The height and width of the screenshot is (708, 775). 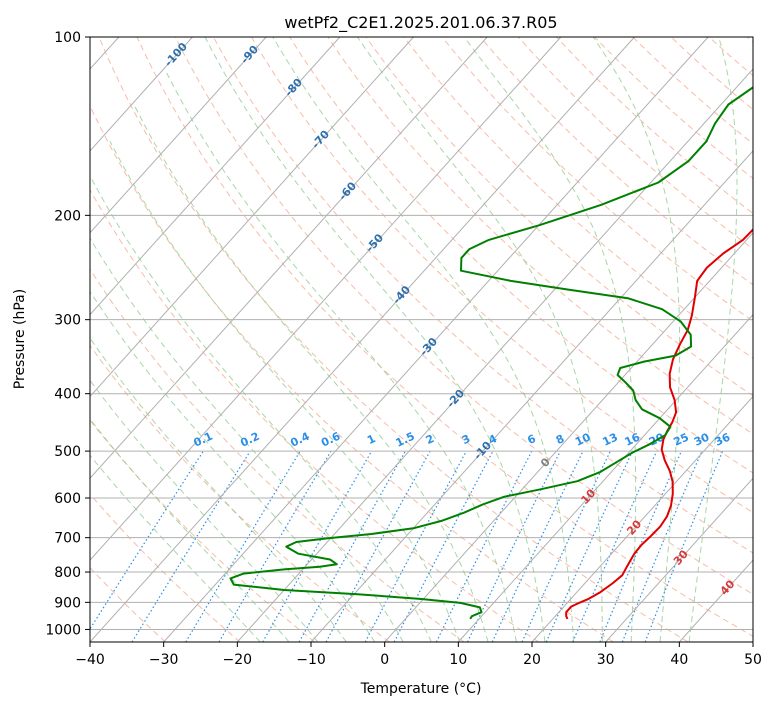 What do you see at coordinates (67, 38) in the screenshot?
I see `y-tick-label: 100` at bounding box center [67, 38].